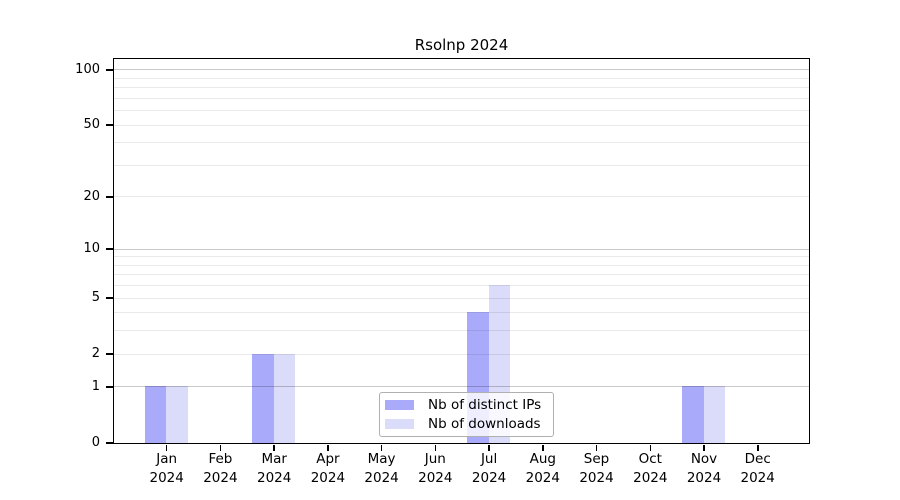 The height and width of the screenshot is (500, 900). I want to click on x-axis-tick-label: May 2024, so click(381, 468).